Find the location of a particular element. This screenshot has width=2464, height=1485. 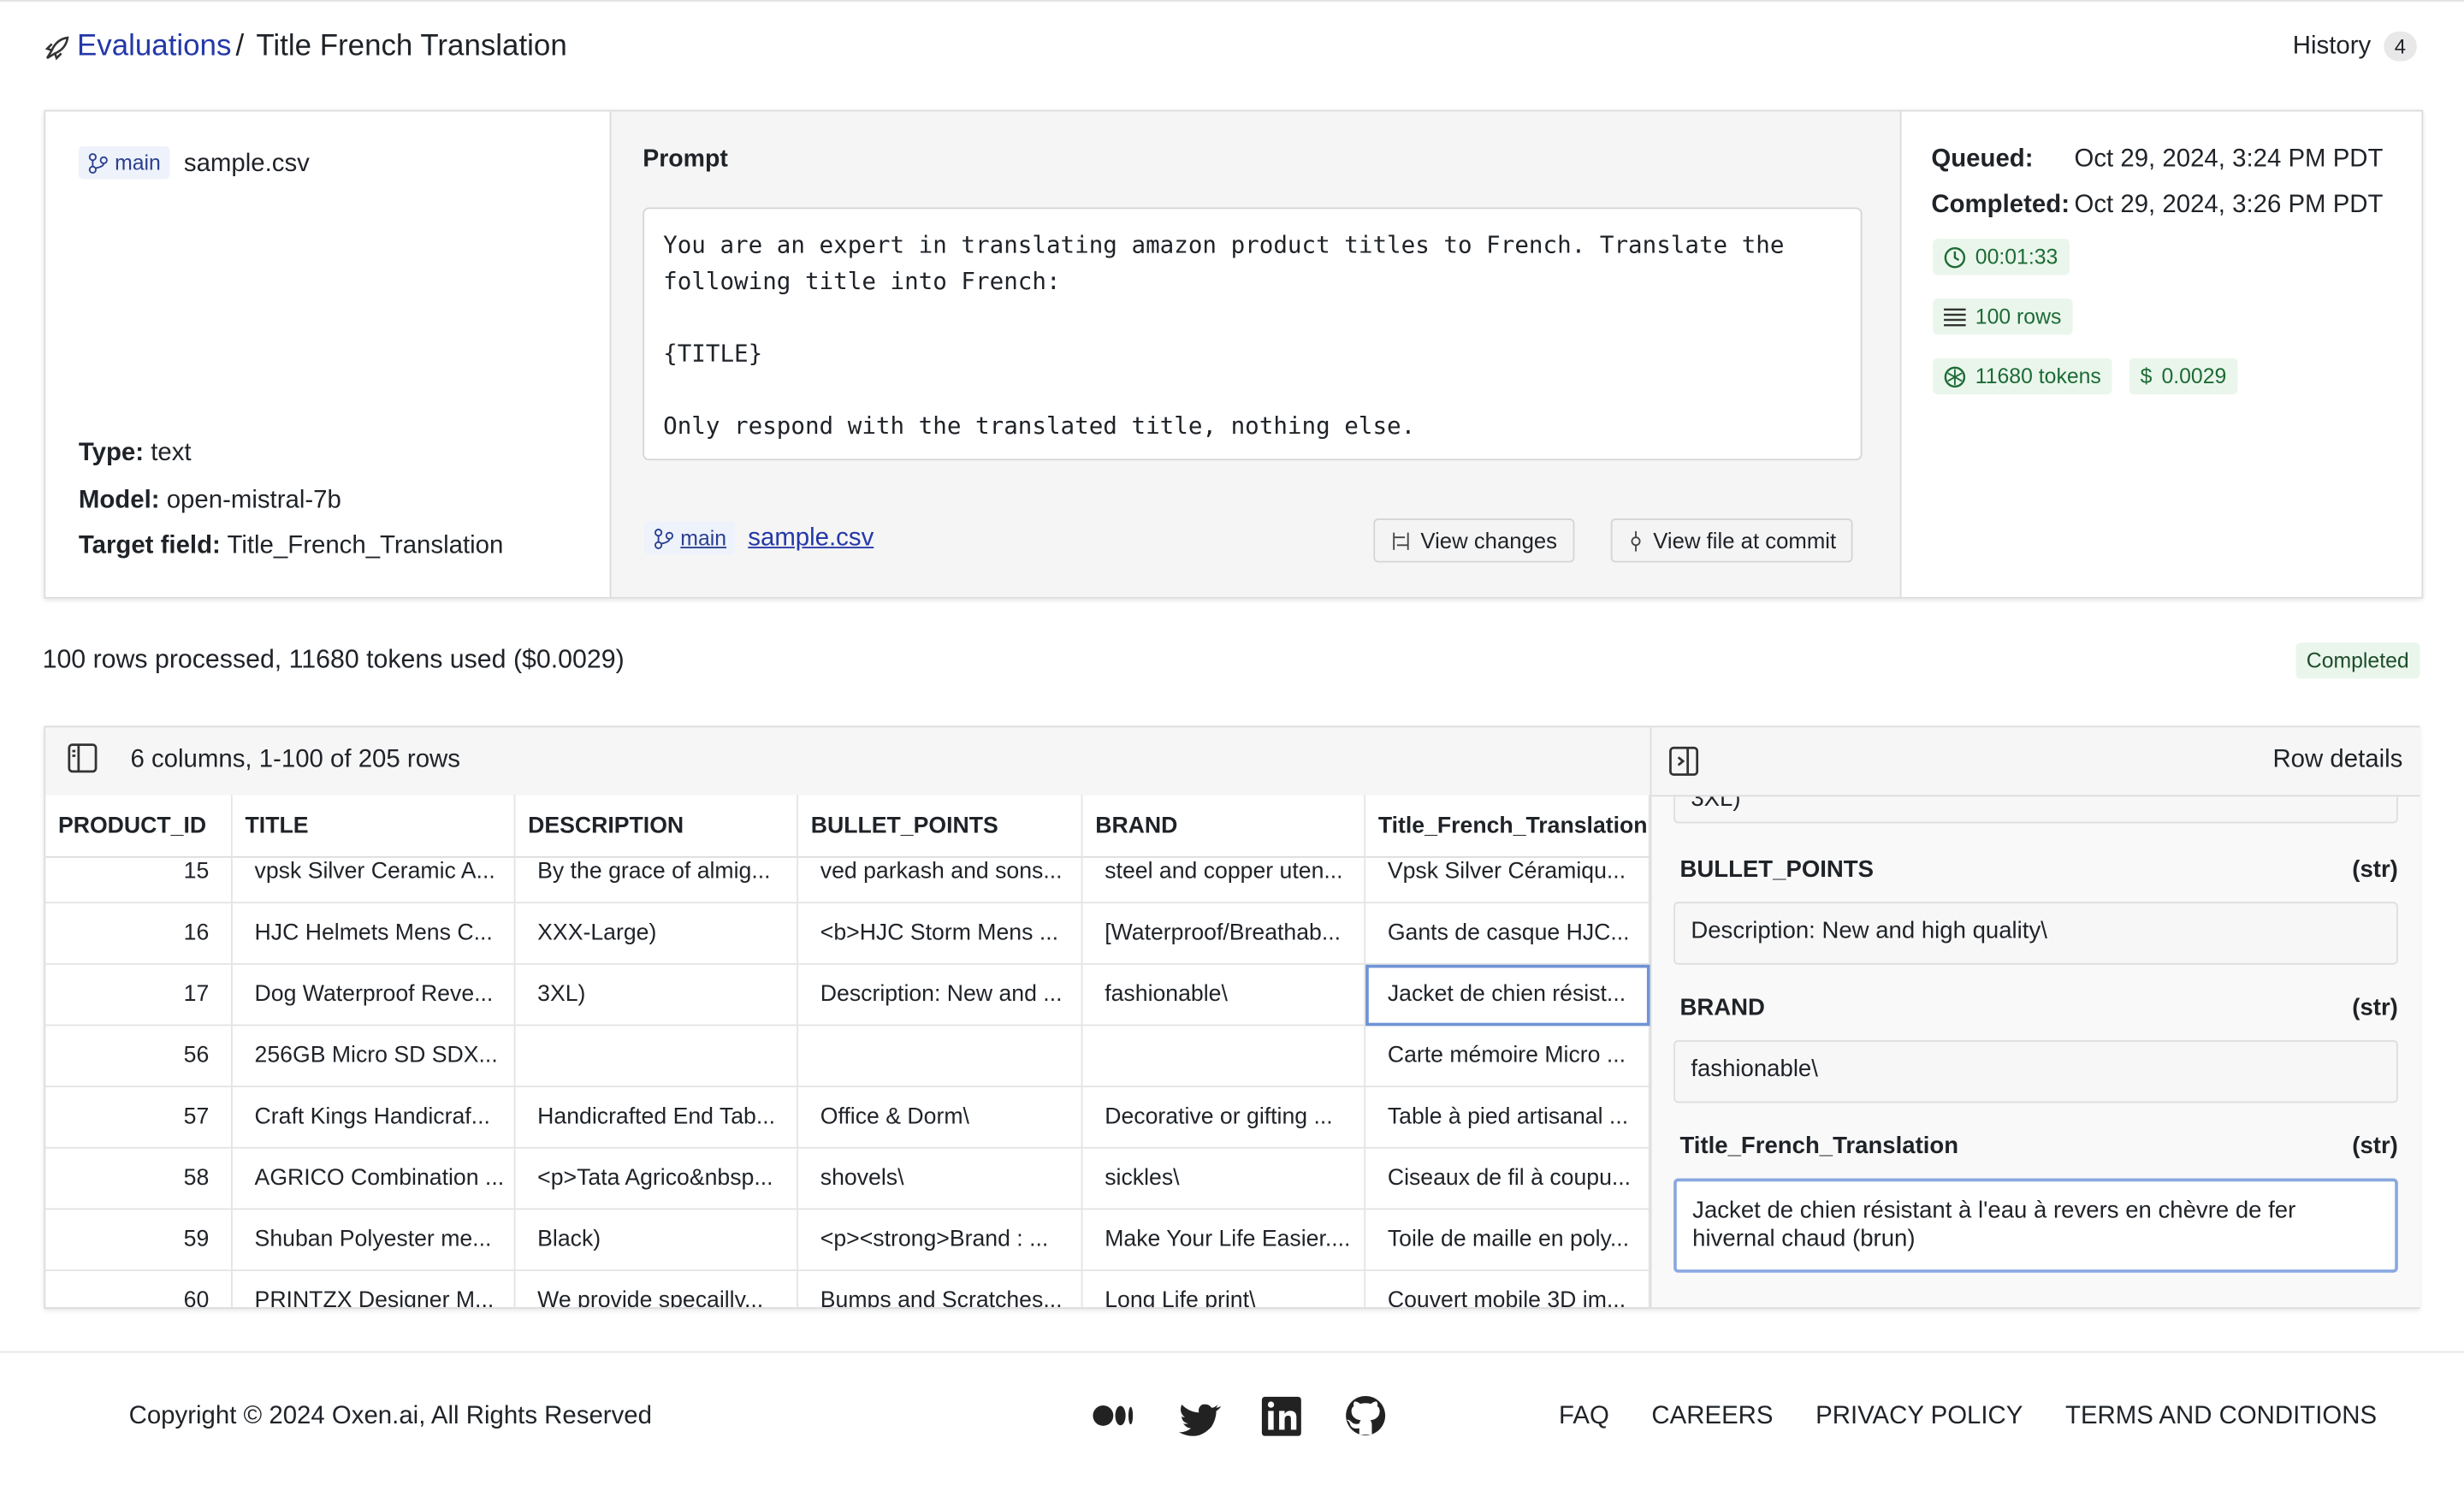

type-value: text is located at coordinates (171, 454).